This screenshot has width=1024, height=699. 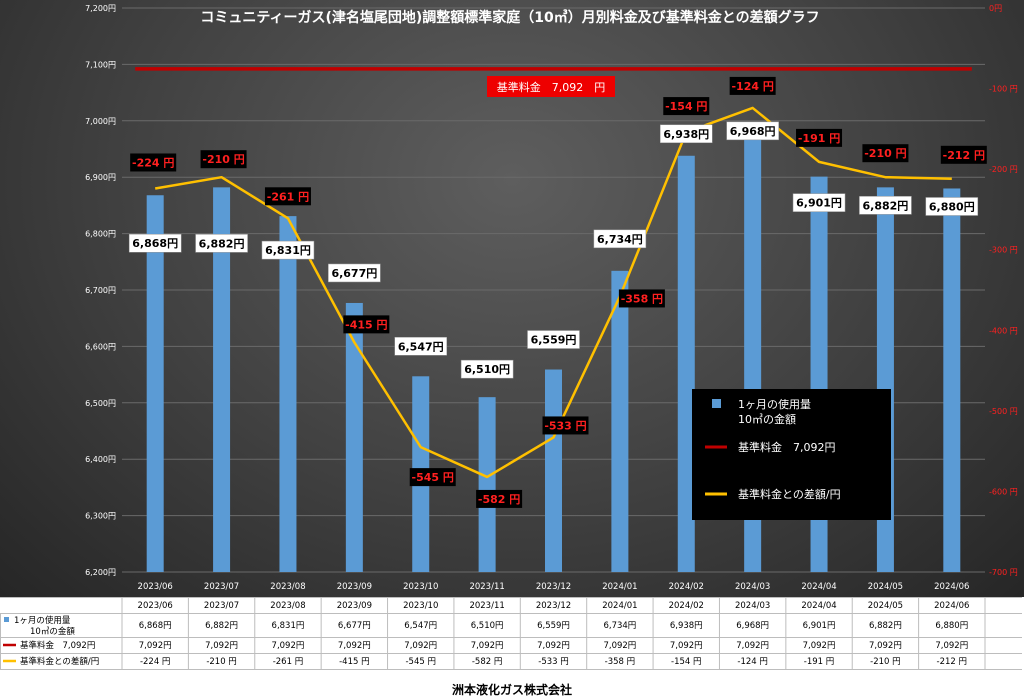 What do you see at coordinates (885, 626) in the screenshot?
I see `table-cell: 6,882円` at bounding box center [885, 626].